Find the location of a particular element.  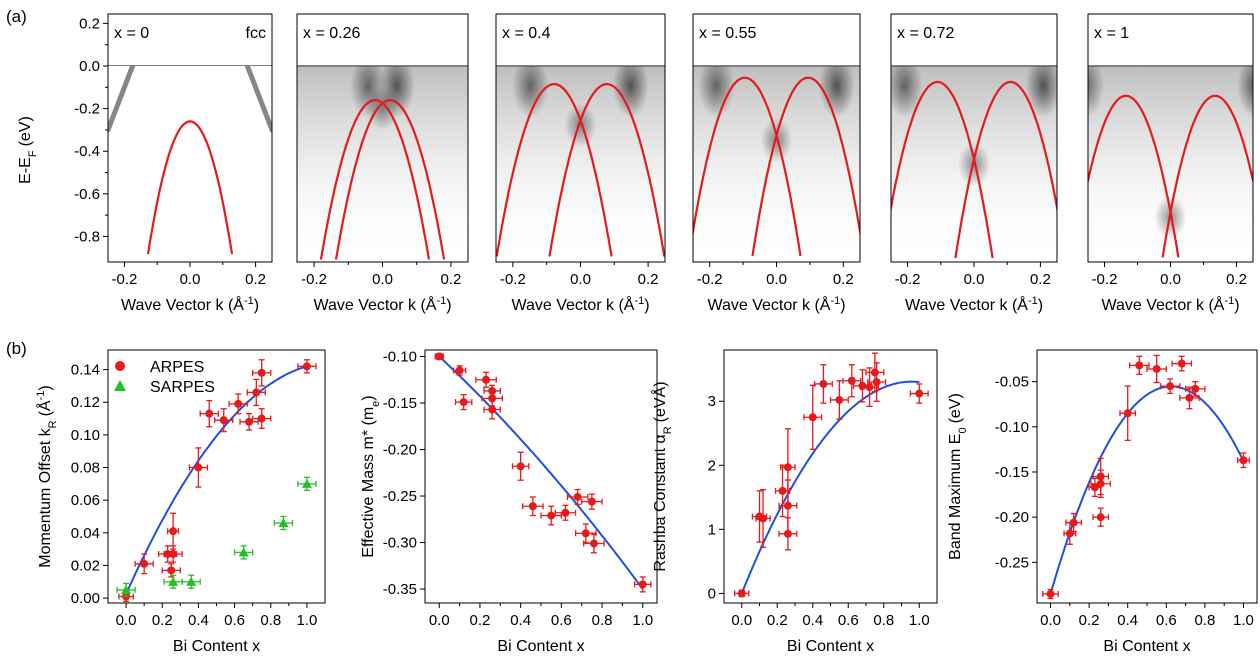

arpes-spectrum is located at coordinates (974, 164).